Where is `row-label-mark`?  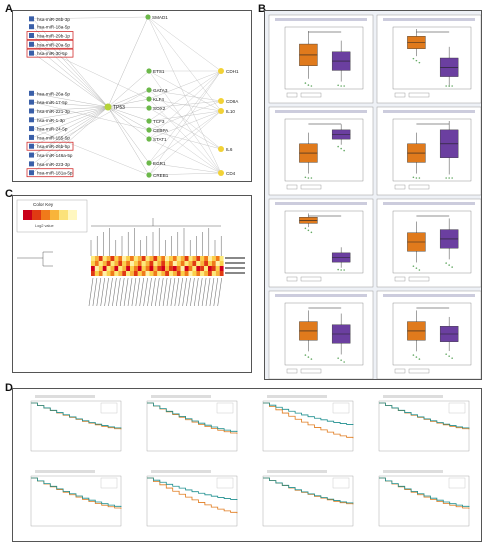 row-label-mark is located at coordinates (235, 258).